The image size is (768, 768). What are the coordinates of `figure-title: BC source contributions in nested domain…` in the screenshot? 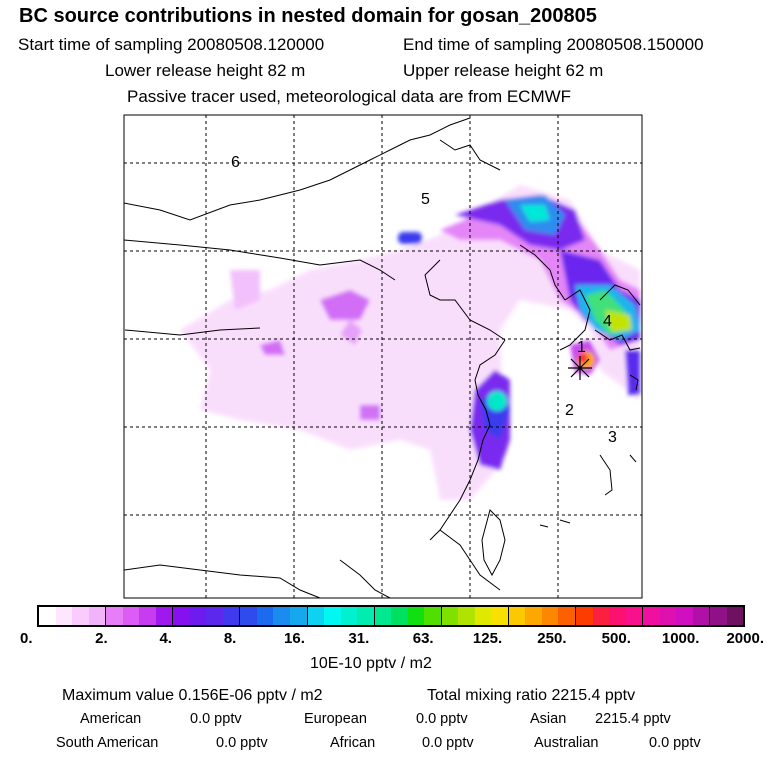 It's located at (308, 16).